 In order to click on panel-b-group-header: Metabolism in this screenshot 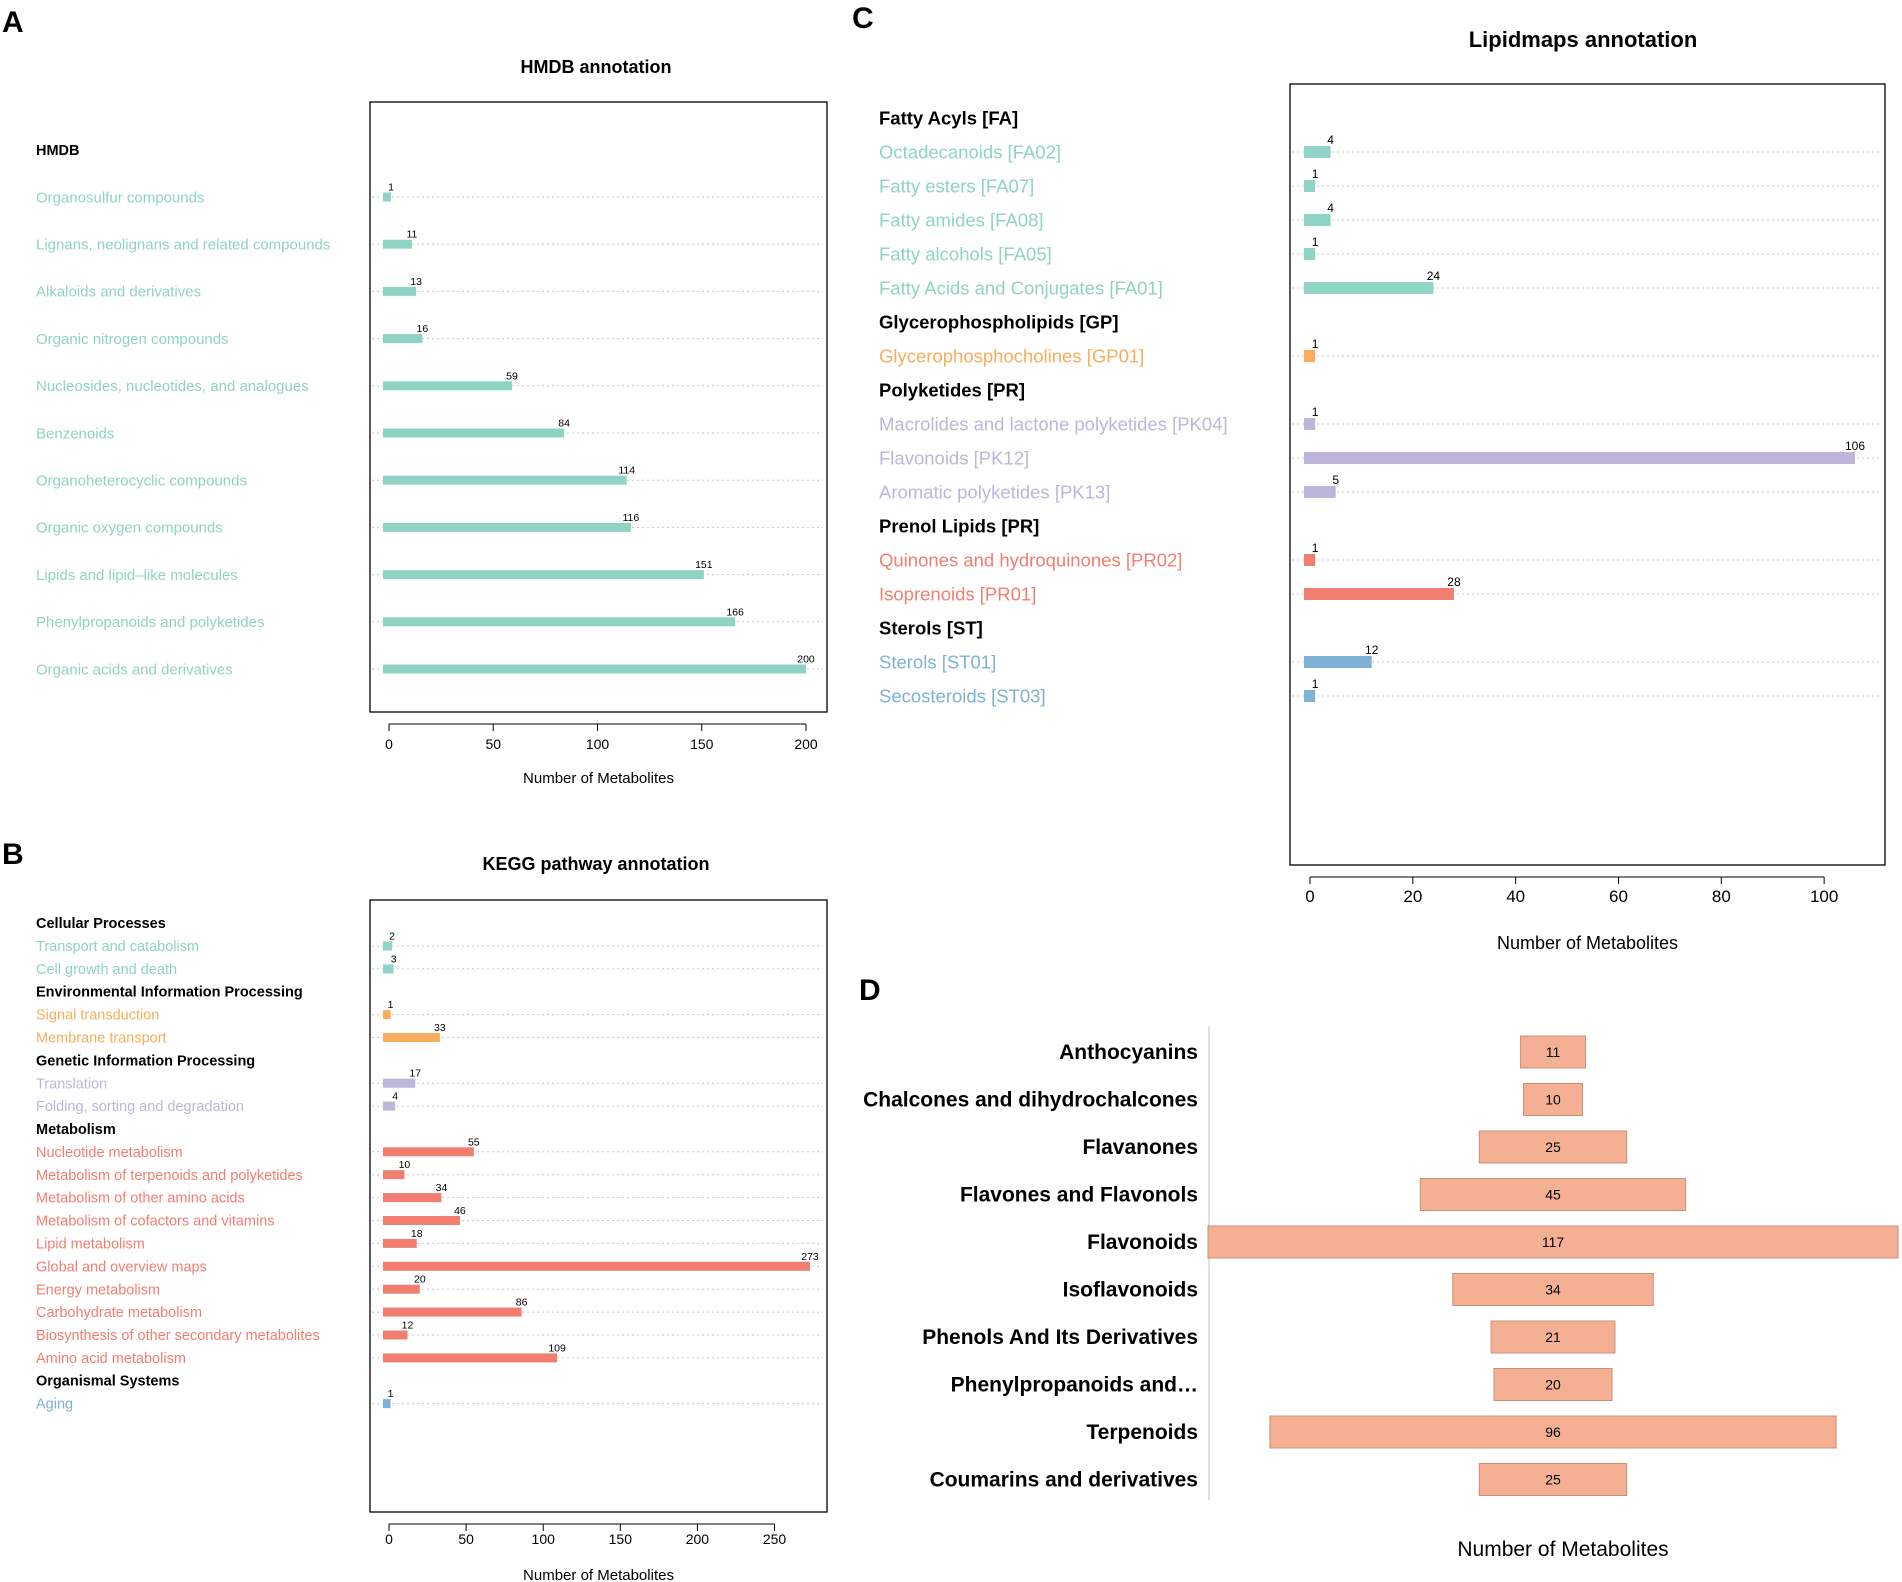, I will do `click(76, 1130)`.